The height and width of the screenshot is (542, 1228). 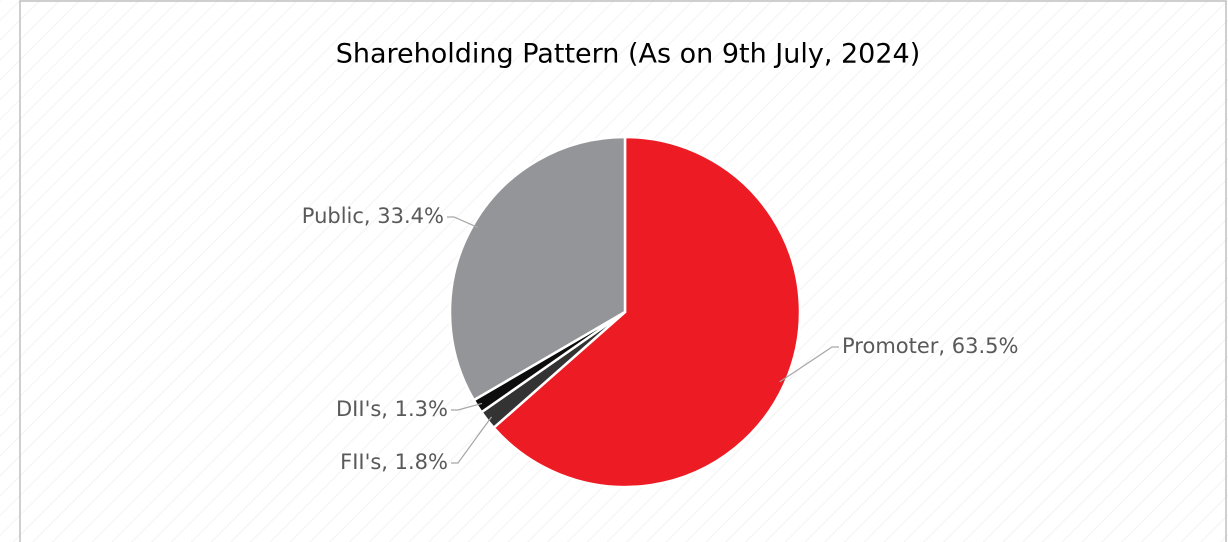 What do you see at coordinates (392, 409) in the screenshot?
I see `data-label: DII's, 1.3%` at bounding box center [392, 409].